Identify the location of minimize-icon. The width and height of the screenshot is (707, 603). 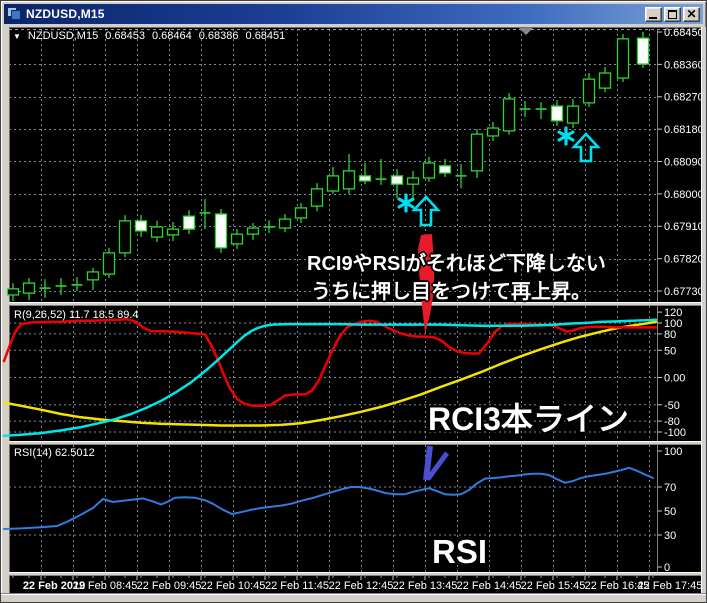
(653, 17).